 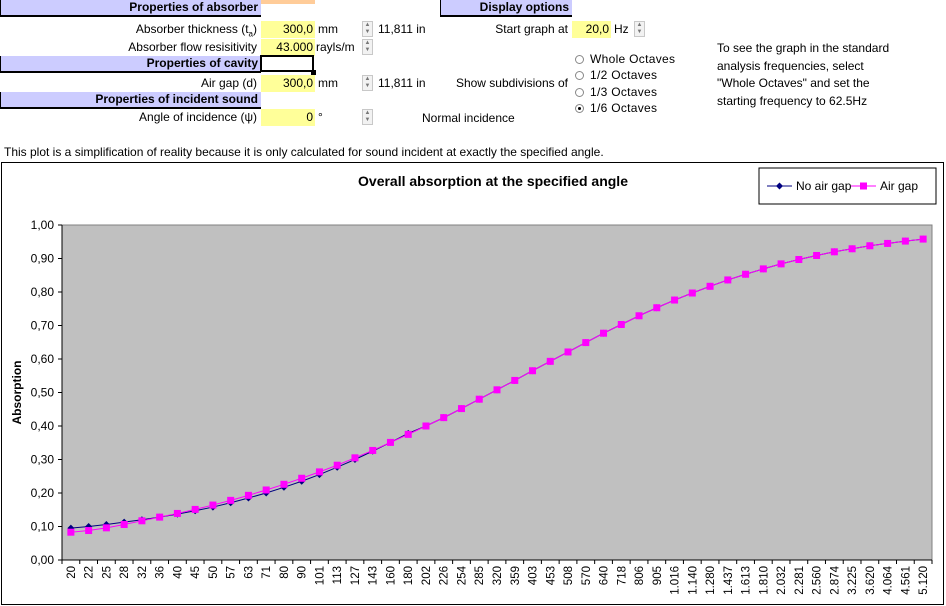 I want to click on x-tick-label: 570, so click(x=587, y=575).